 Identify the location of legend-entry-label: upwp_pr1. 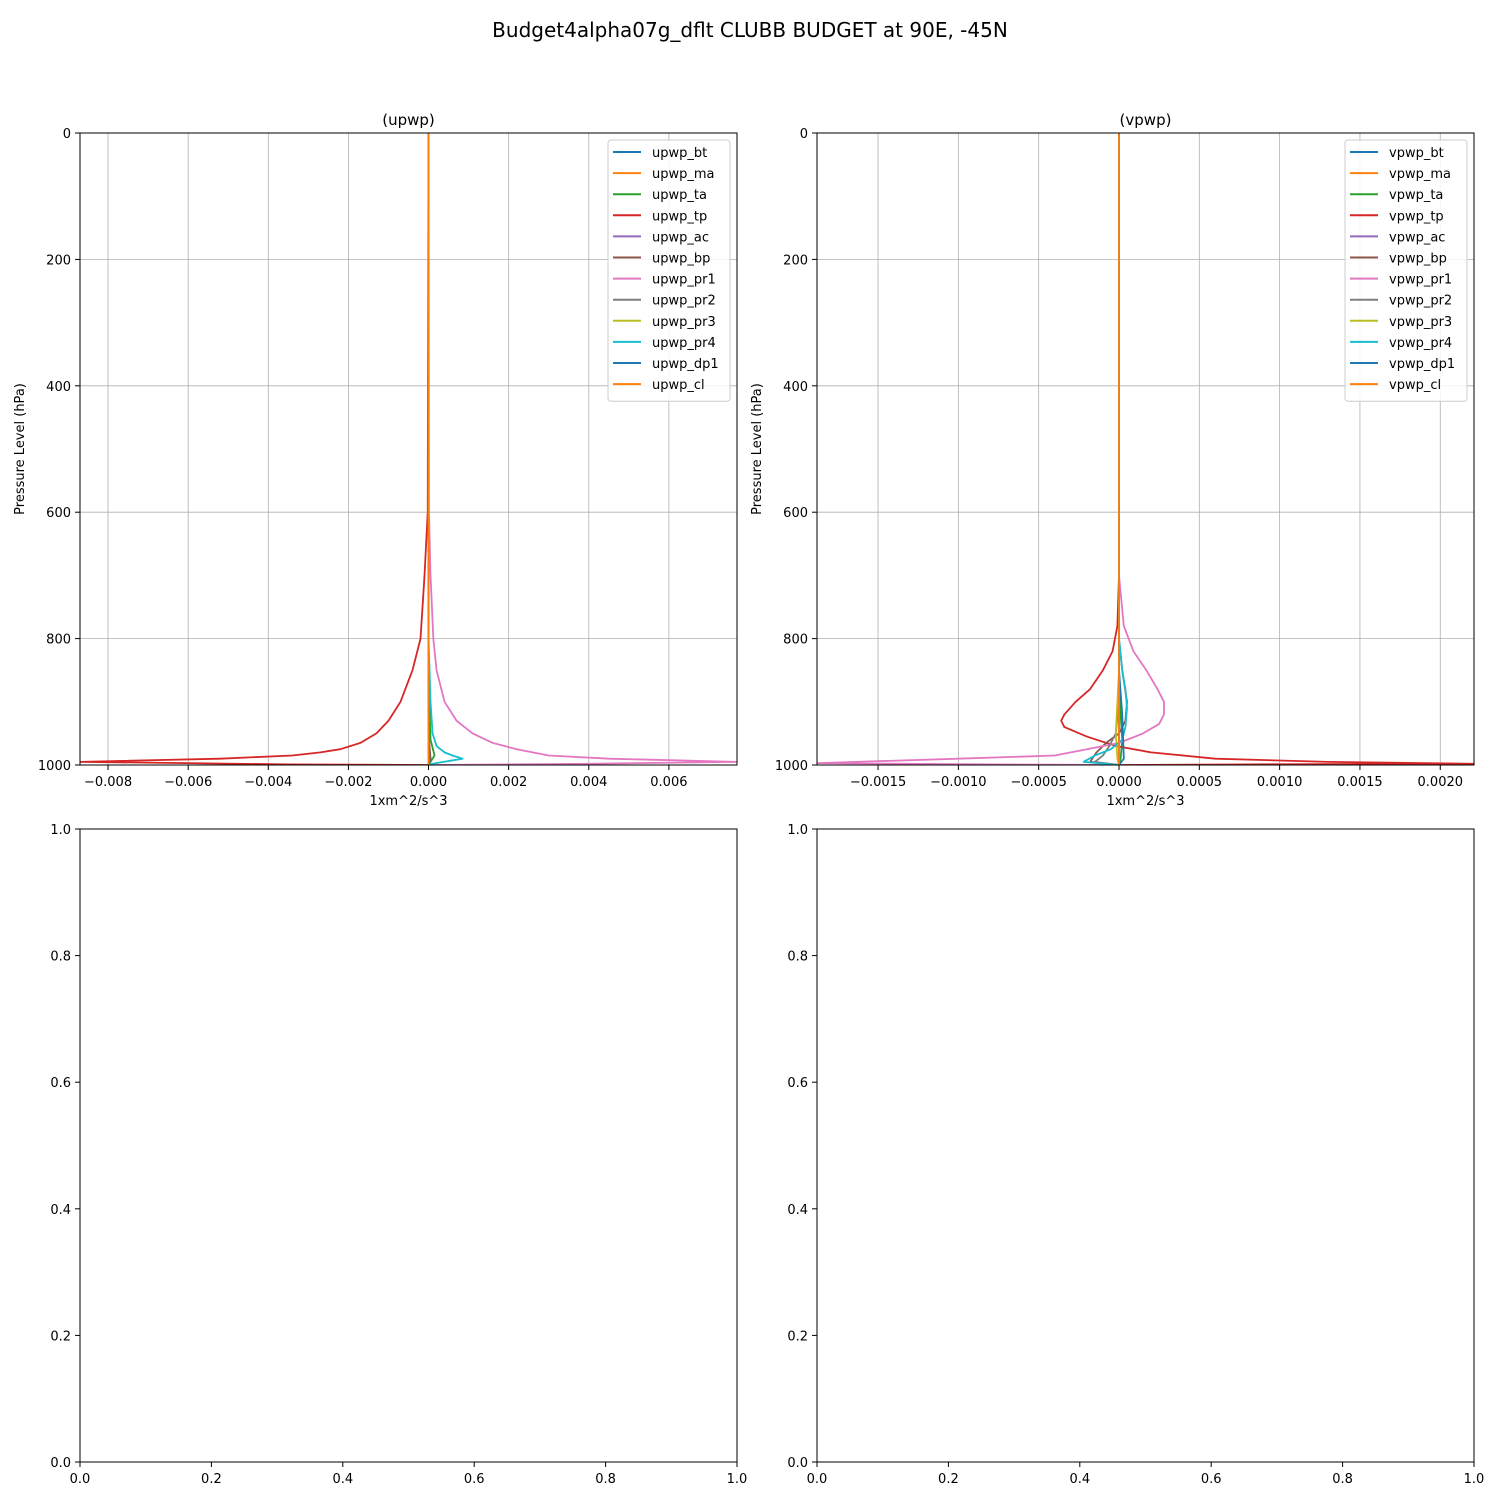
(684, 280).